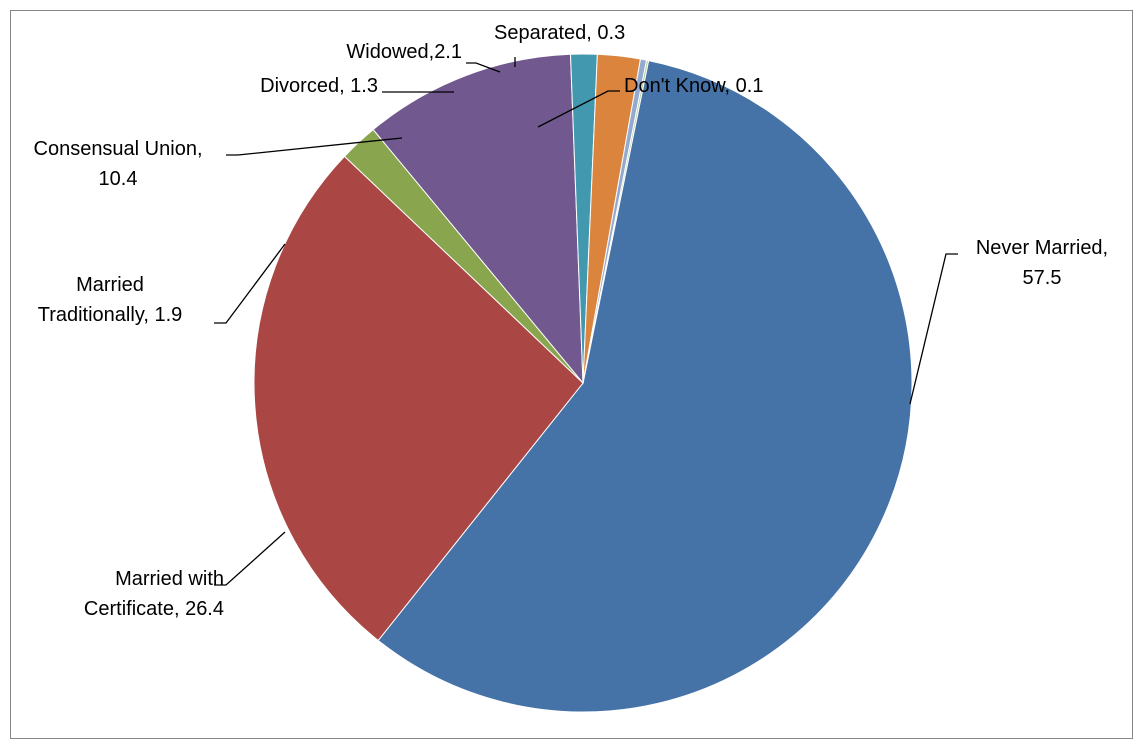  I want to click on data-label-married-with-certificate-line1: Married with, so click(169, 579).